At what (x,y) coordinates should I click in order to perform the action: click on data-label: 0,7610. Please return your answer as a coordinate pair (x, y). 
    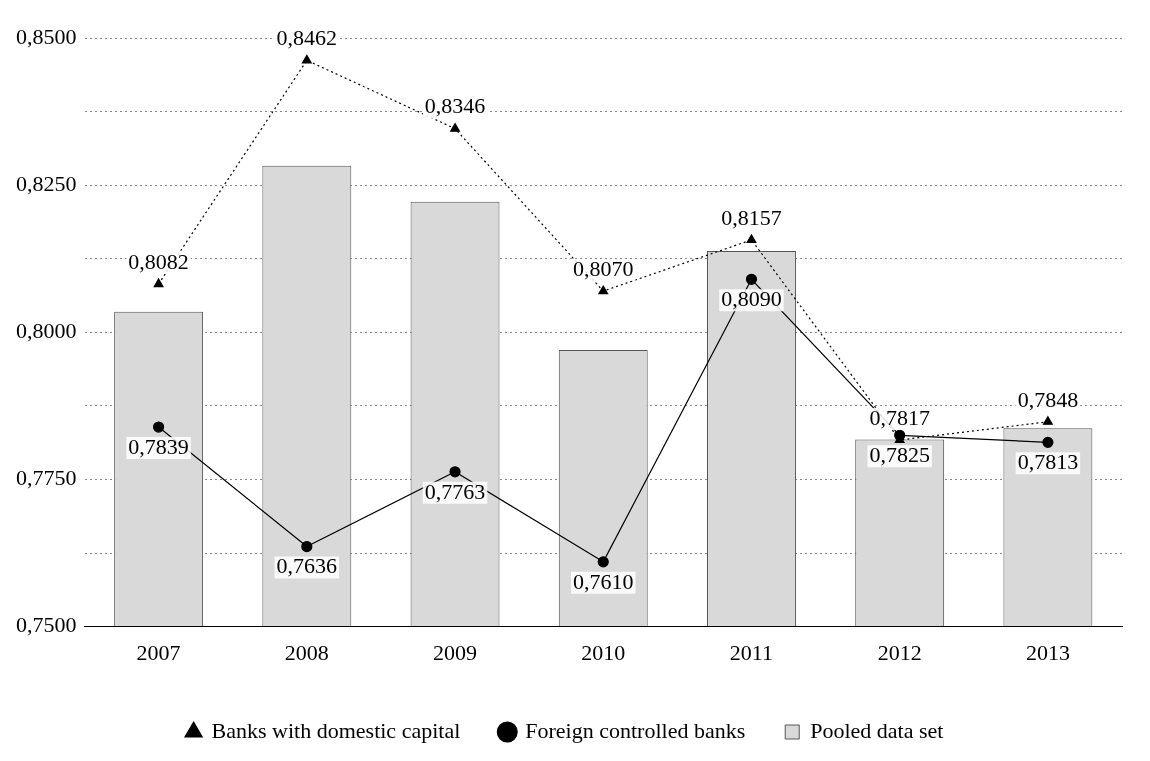
    Looking at the image, I should click on (603, 581).